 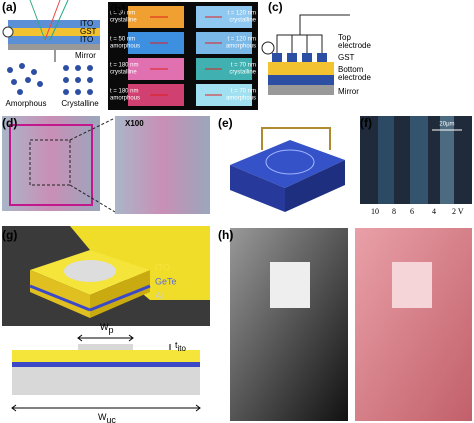 I want to click on panel-e: (e), so click(x=281, y=164).